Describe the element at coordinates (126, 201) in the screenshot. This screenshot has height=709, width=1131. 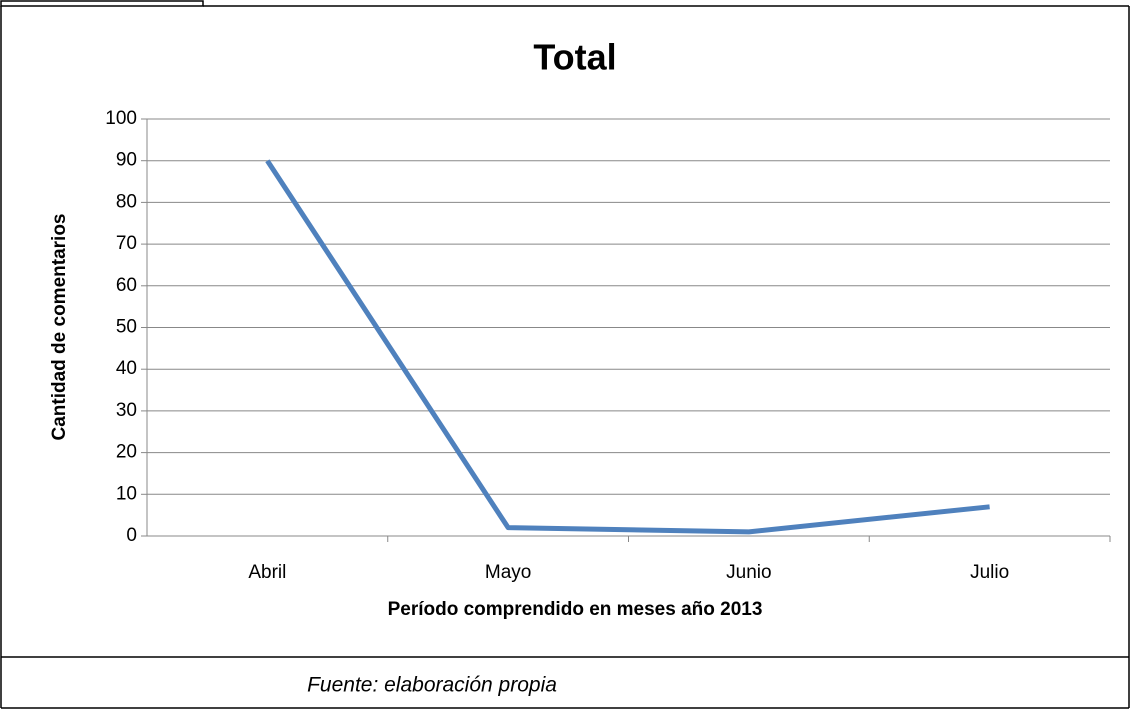
I see `y-tick-label: 80` at that location.